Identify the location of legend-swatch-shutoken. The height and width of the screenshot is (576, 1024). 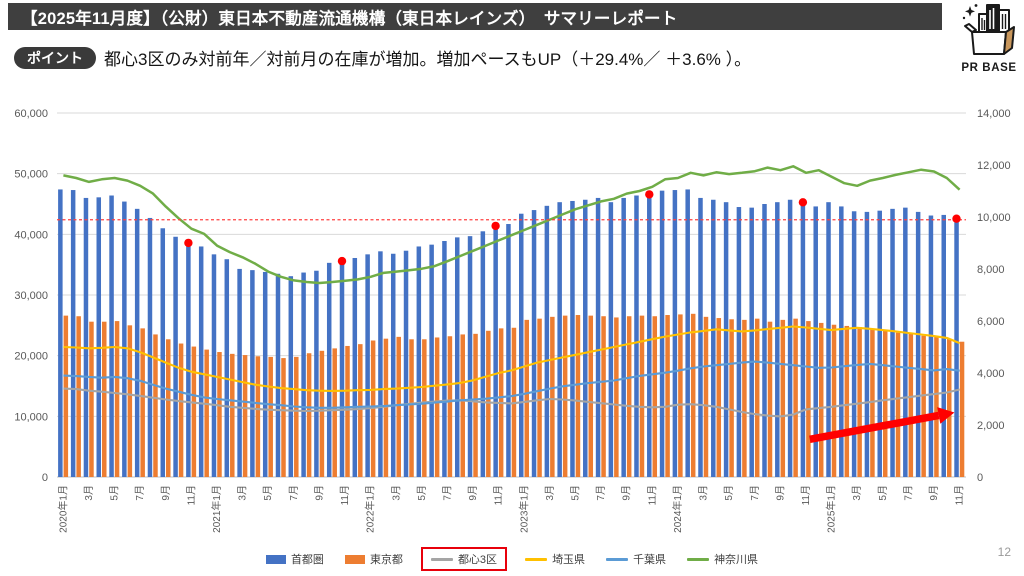
(275, 559).